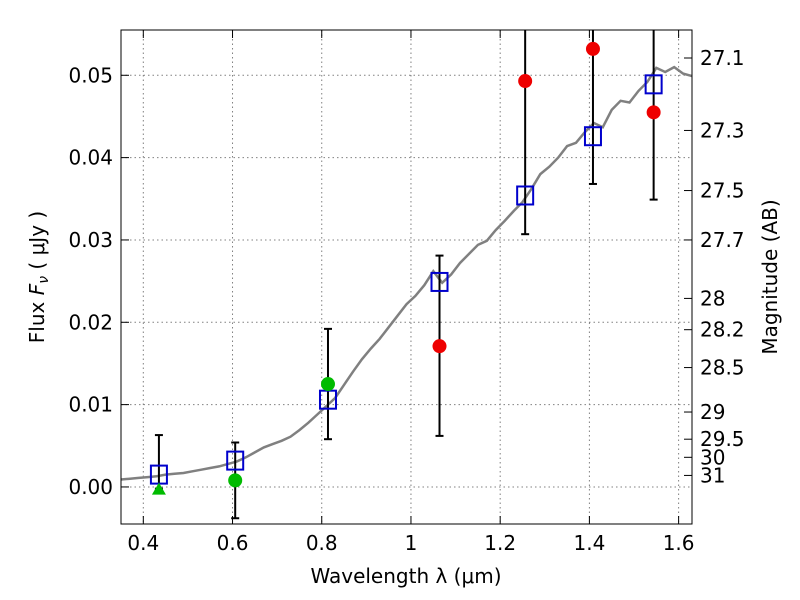  Describe the element at coordinates (722, 191) in the screenshot. I see `y2-tick-label: 27.5` at that location.